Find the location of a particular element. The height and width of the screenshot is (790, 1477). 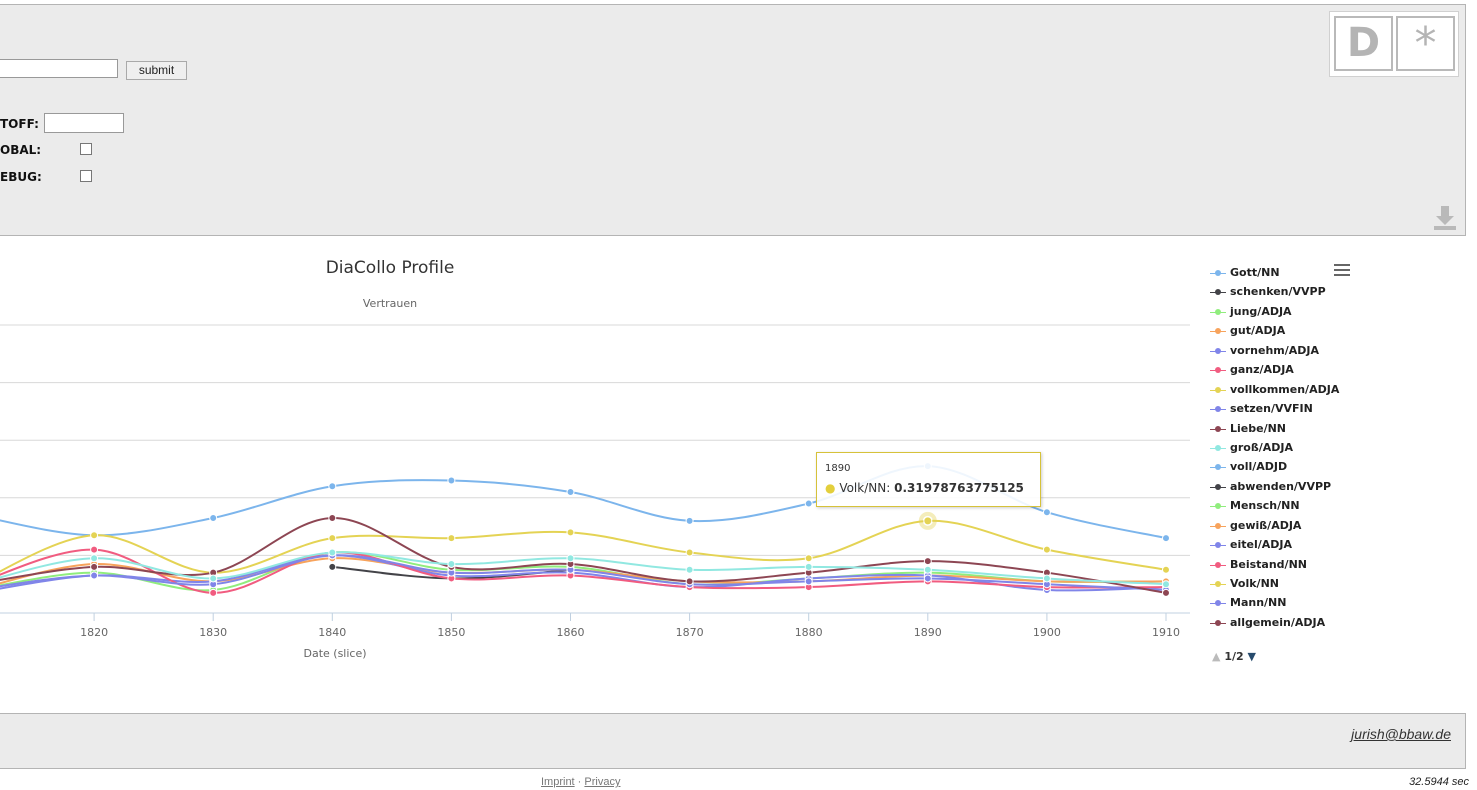

series-line-jung-adja is located at coordinates (583, 571).